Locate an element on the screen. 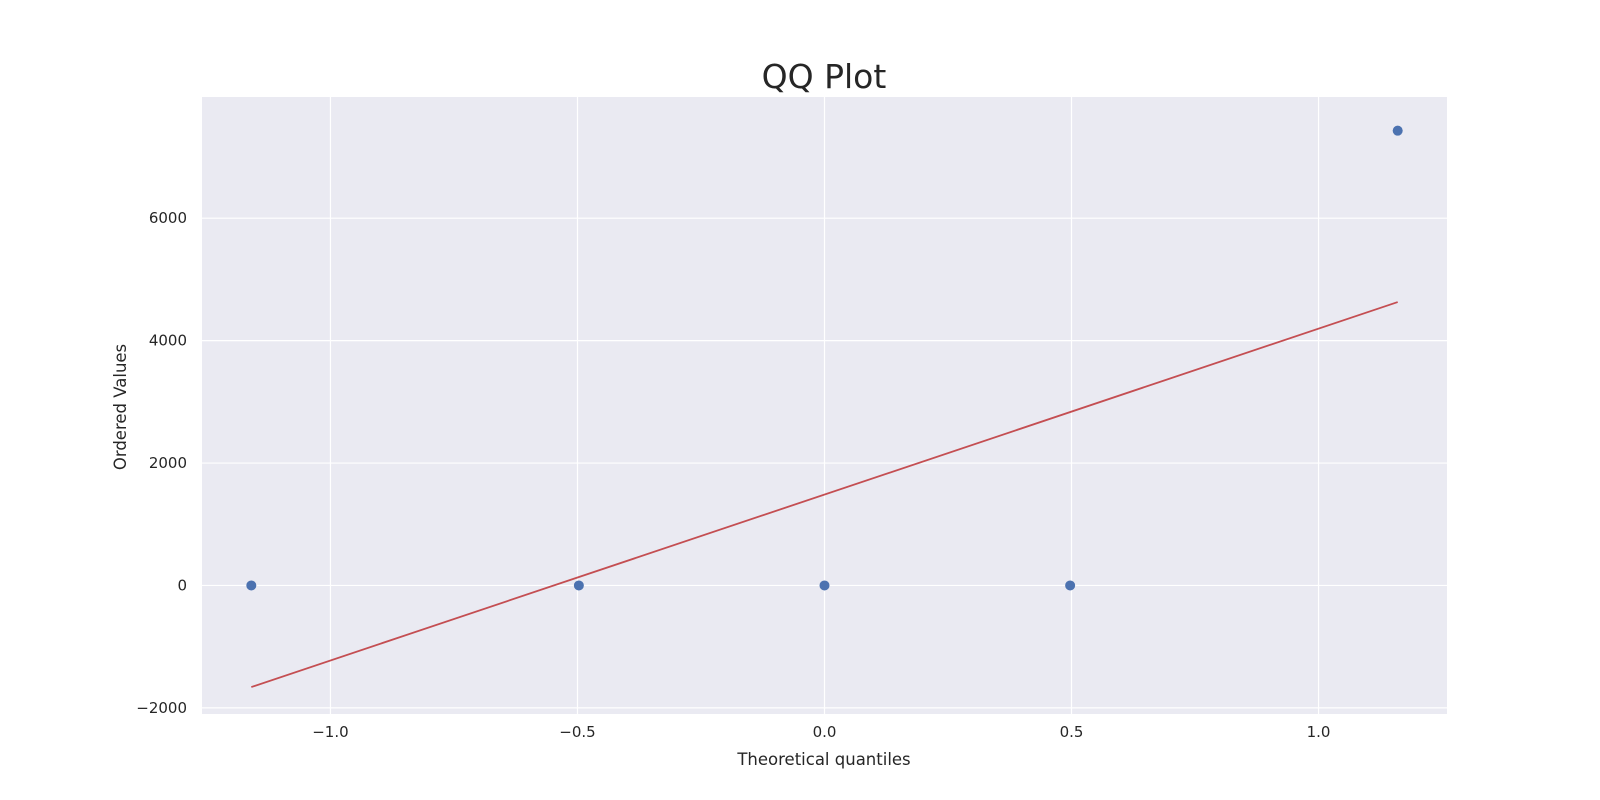 The image size is (1600, 800). y-tick-label: 0 is located at coordinates (182, 585).